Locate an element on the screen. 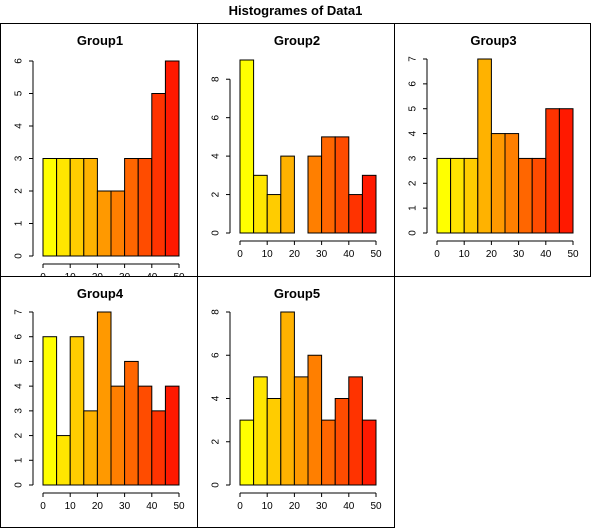 This screenshot has width=591, height=529. panel-title: Group1 is located at coordinates (100, 40).